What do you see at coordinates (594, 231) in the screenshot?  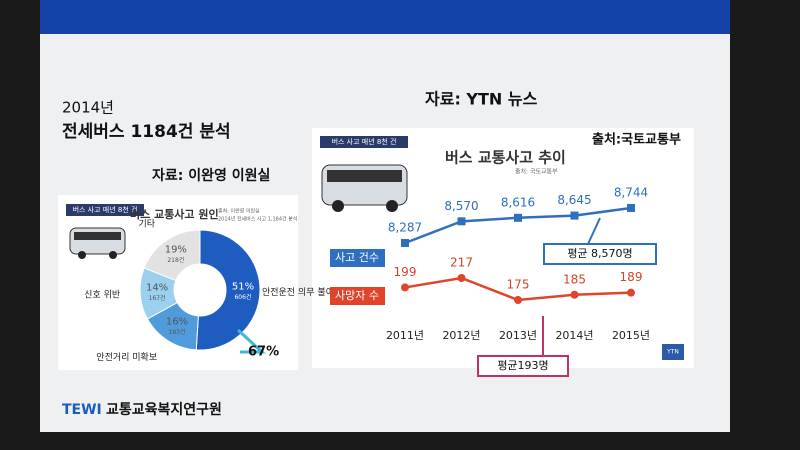 I see `annotation-pointer` at bounding box center [594, 231].